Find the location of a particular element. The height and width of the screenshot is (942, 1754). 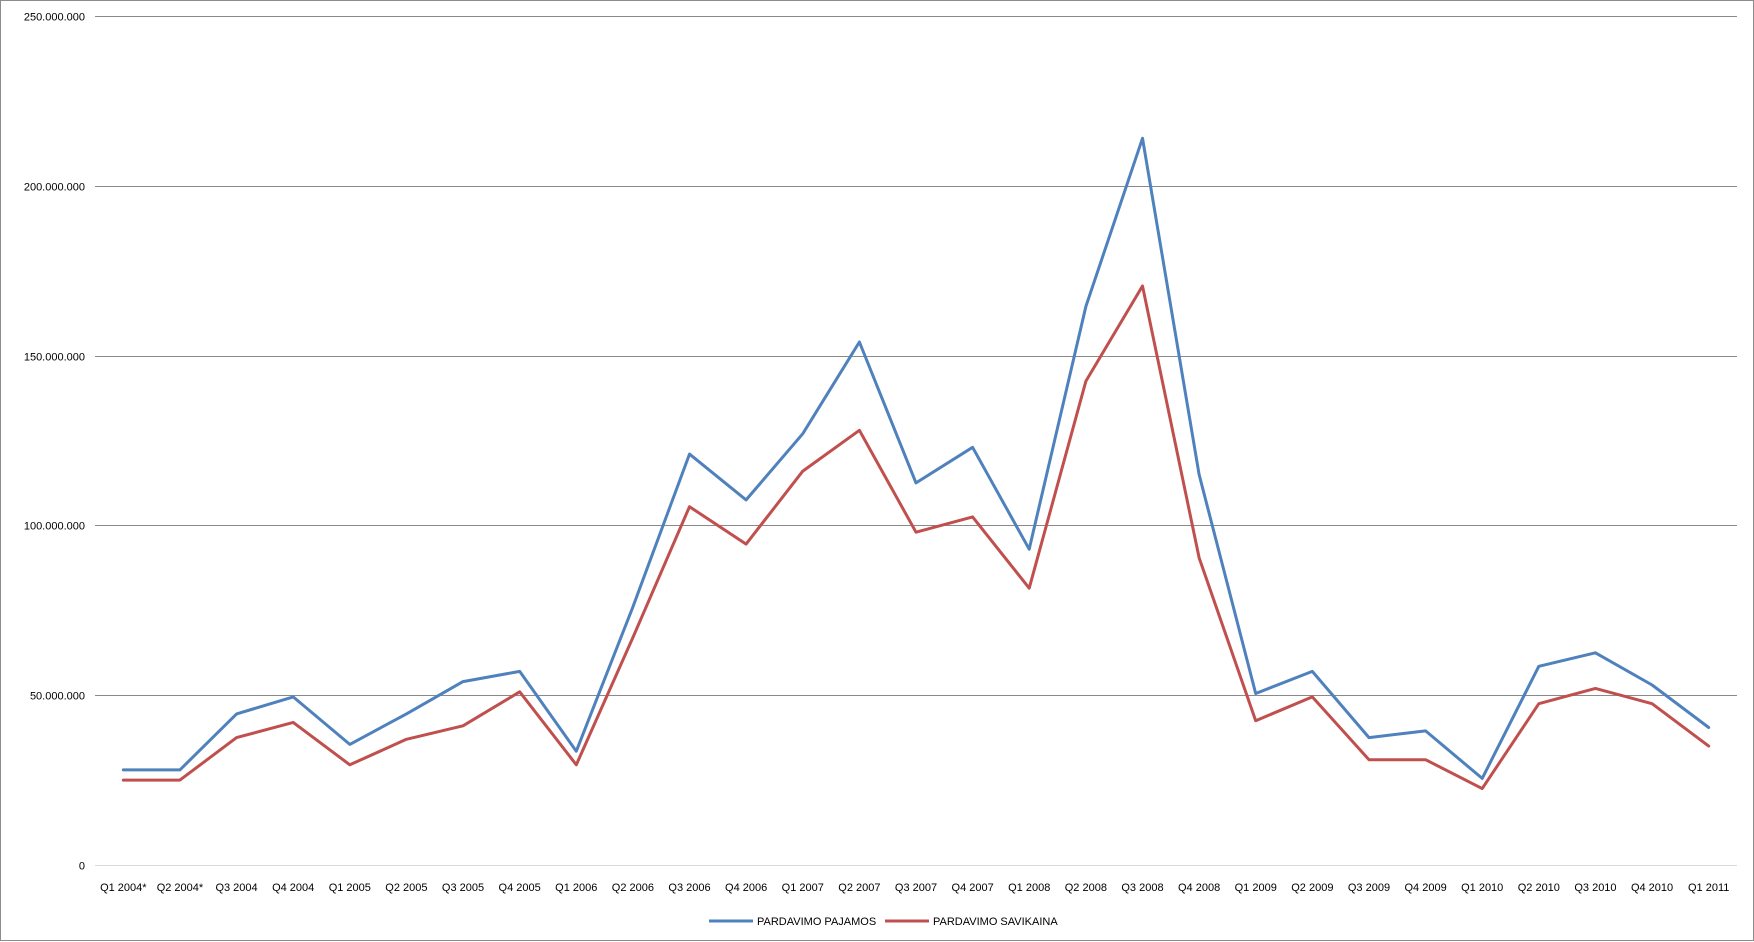

legend-label-2: PARDAVIMO SAVIKAINA is located at coordinates (995, 922).